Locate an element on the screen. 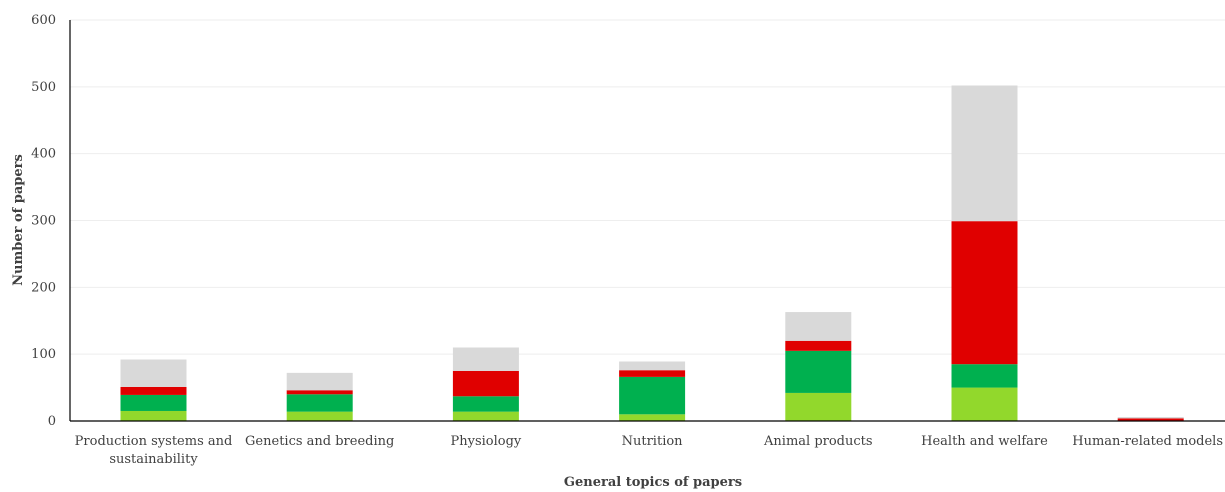 This screenshot has height=492, width=1225. y-tick-label: 600 is located at coordinates (43, 20).